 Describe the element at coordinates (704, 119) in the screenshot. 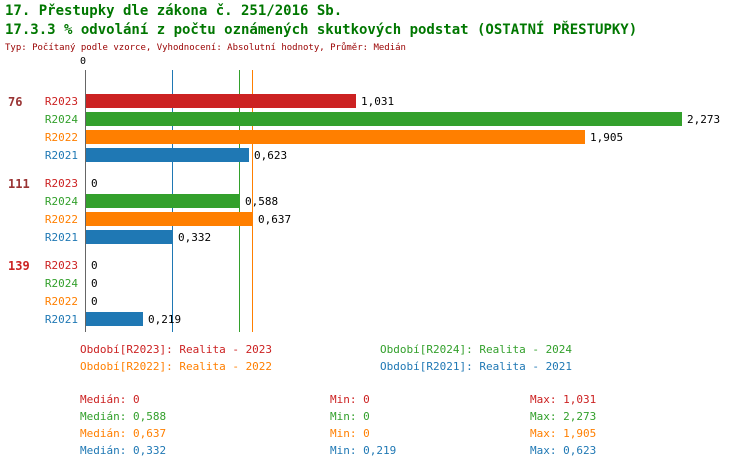

I see `bar-value-label: 2,273` at that location.